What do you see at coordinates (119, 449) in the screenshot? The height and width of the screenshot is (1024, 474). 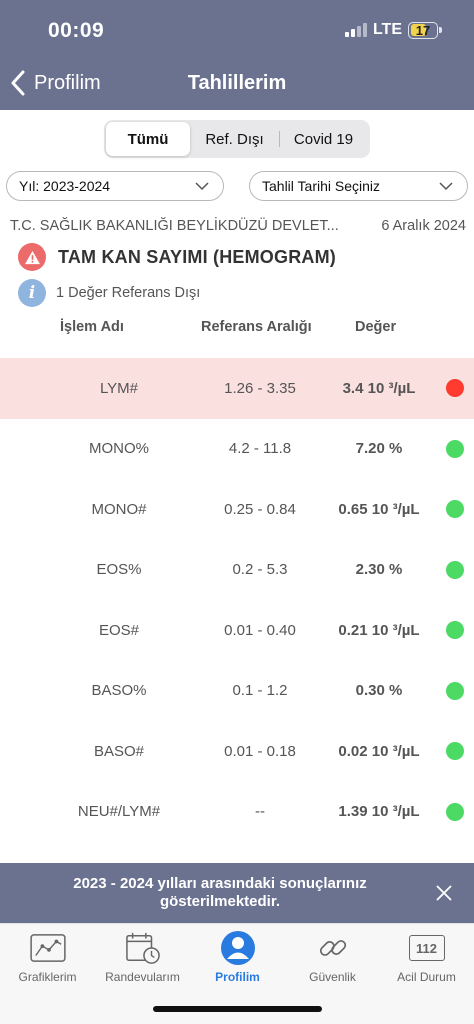 I see `test-name: MONO%` at bounding box center [119, 449].